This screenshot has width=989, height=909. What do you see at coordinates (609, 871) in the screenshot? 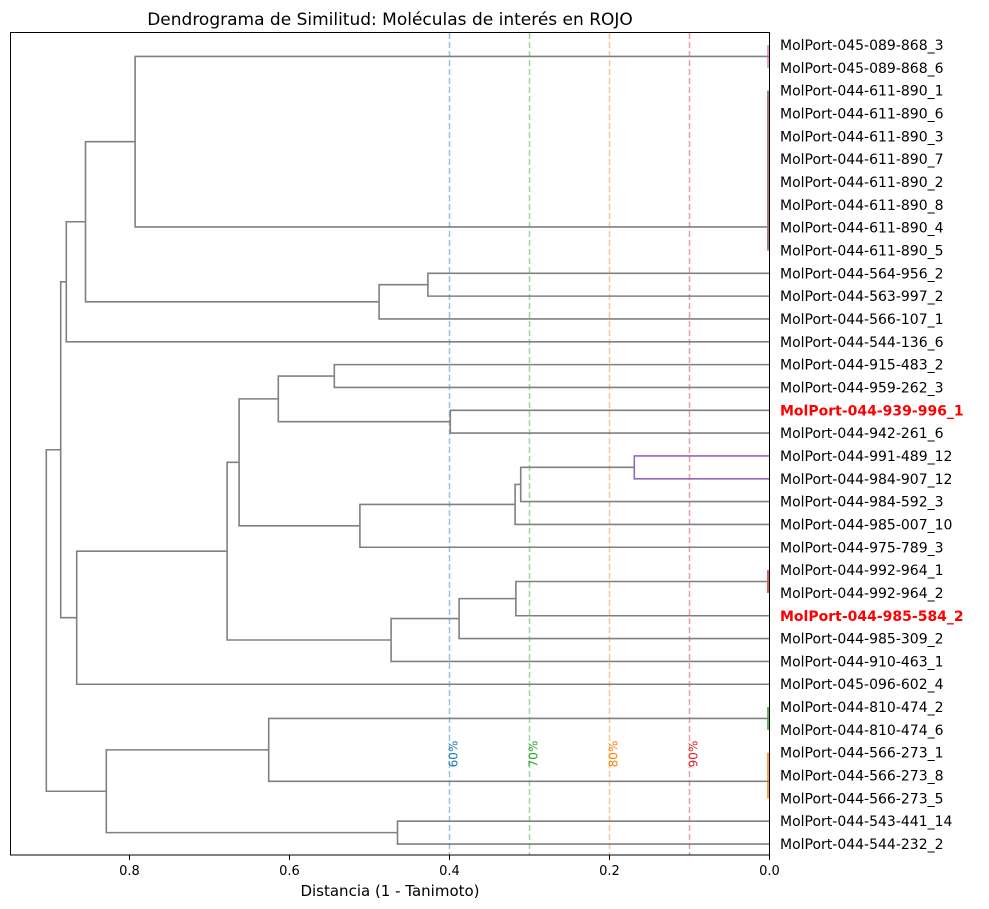
I see `x-tick-label: 0.2` at bounding box center [609, 871].